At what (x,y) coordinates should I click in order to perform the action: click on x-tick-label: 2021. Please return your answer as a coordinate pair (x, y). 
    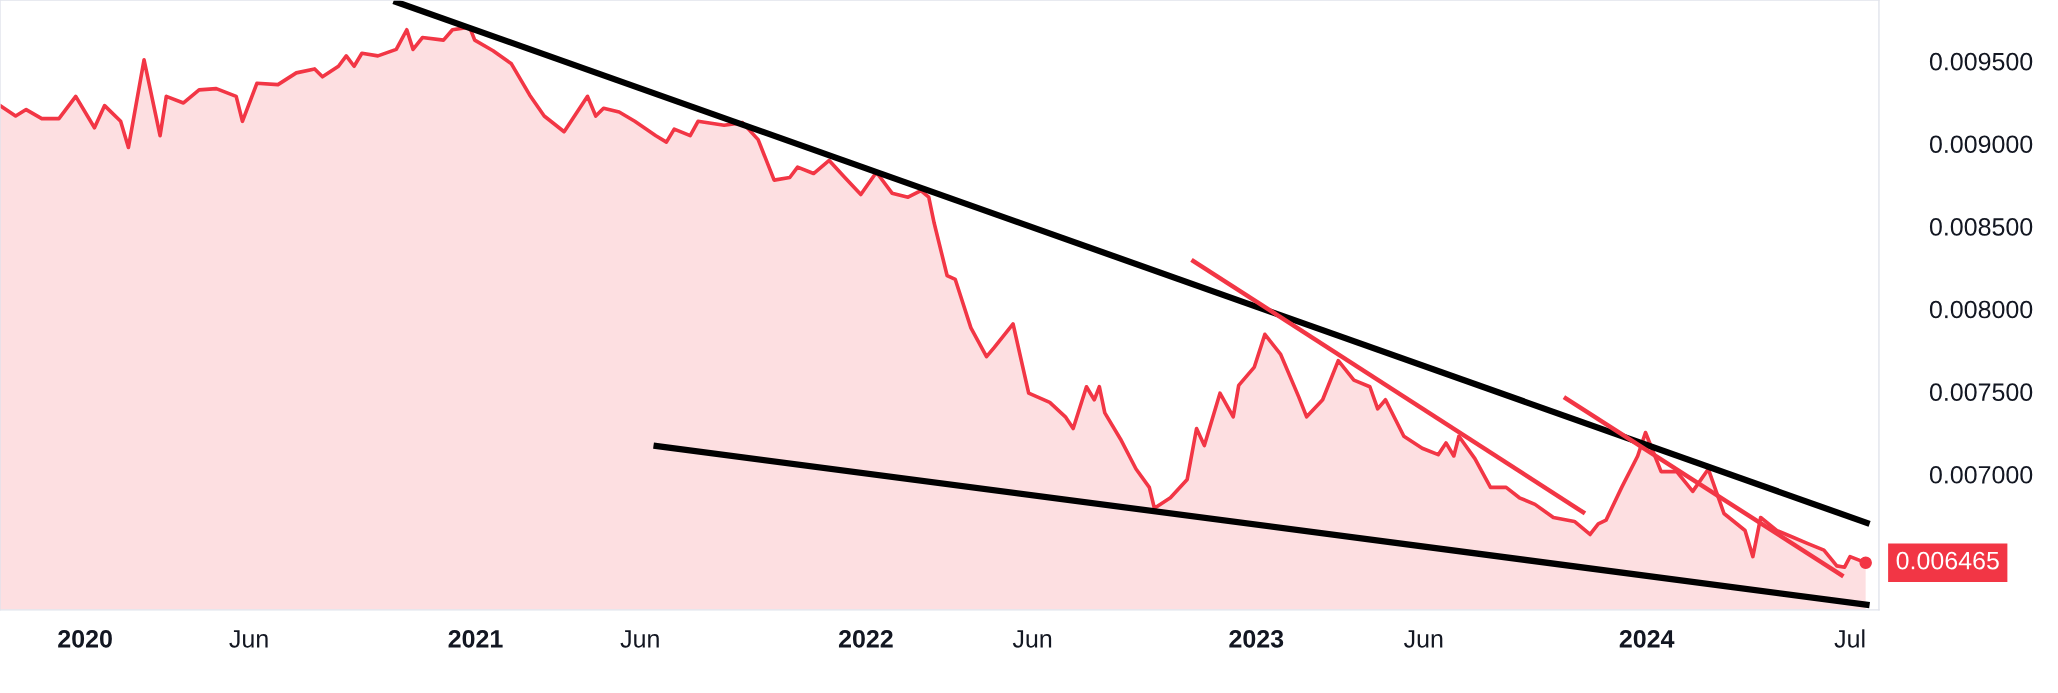
    Looking at the image, I should click on (475, 638).